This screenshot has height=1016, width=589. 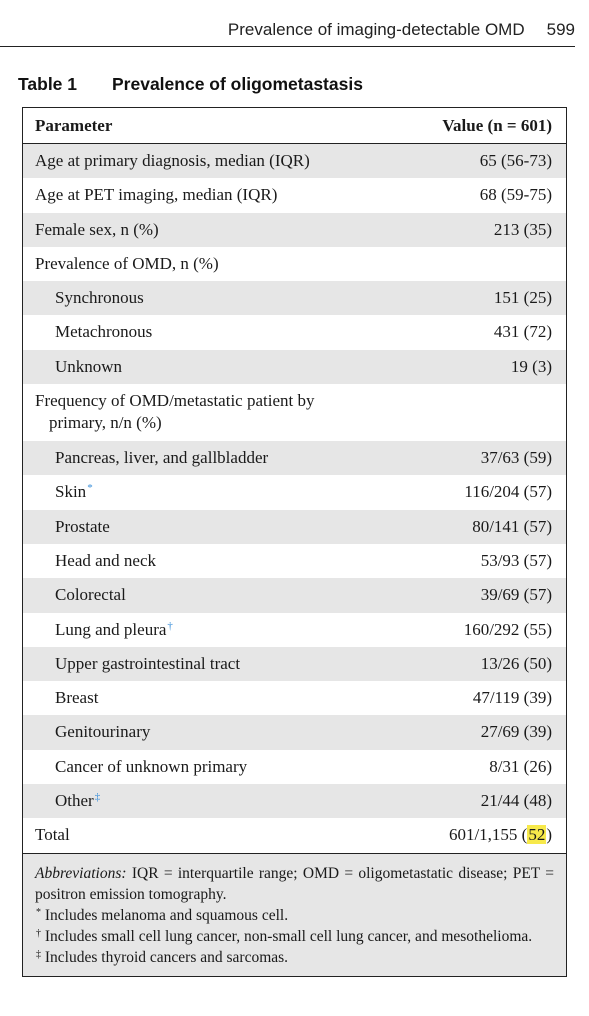 I want to click on row-value: 601/1,155 (52), so click(x=500, y=835).